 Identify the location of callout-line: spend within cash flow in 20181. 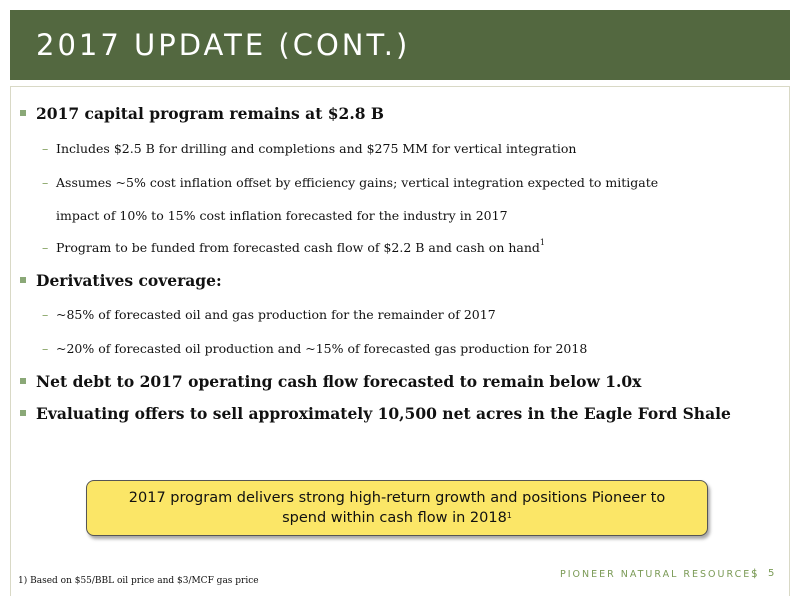
(397, 518).